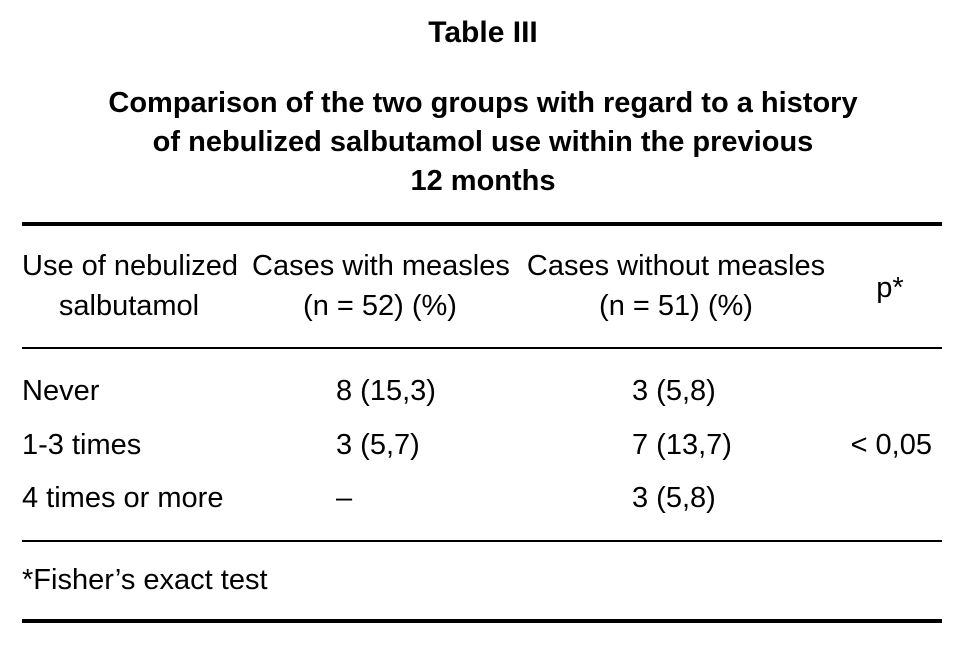 The image size is (966, 645). I want to click on table-number: Table III, so click(483, 32).